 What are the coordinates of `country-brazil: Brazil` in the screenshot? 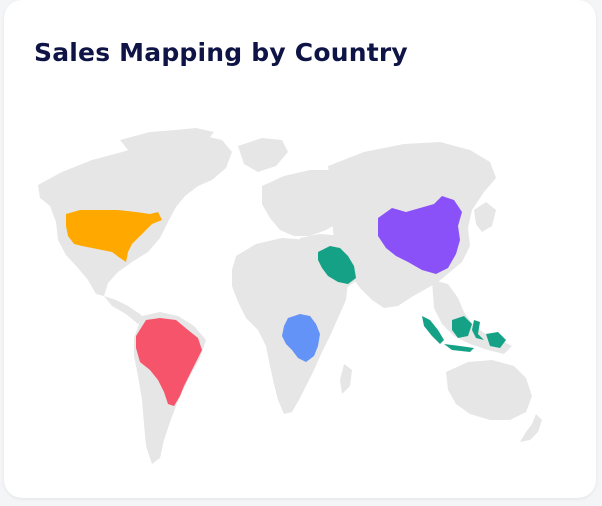 It's located at (169, 362).